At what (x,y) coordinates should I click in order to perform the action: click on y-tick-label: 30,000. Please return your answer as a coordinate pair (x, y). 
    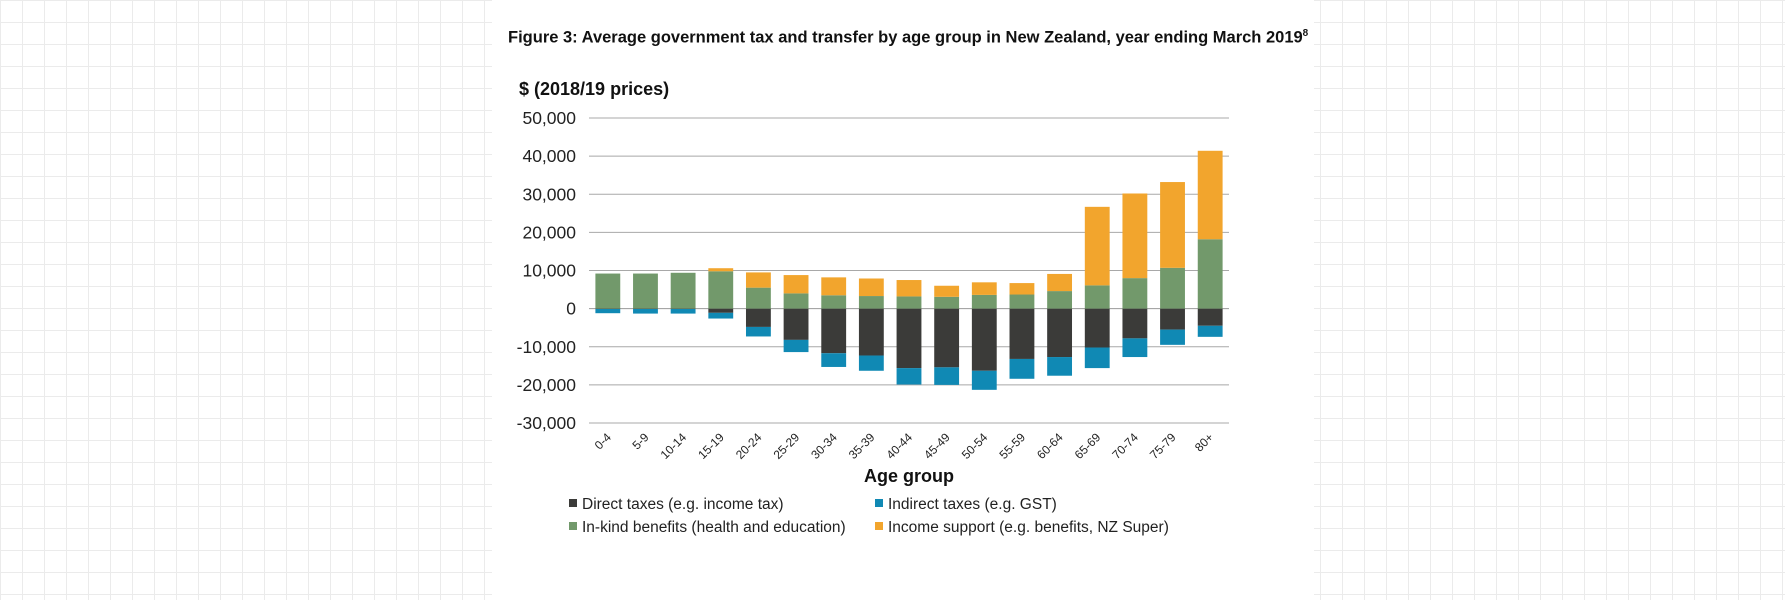
    Looking at the image, I should click on (549, 194).